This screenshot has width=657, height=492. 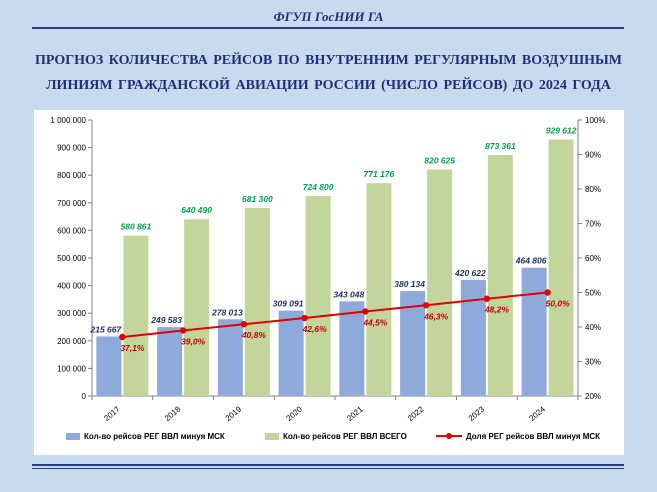 What do you see at coordinates (71, 230) in the screenshot?
I see `y-left-tick-label: 600 000` at bounding box center [71, 230].